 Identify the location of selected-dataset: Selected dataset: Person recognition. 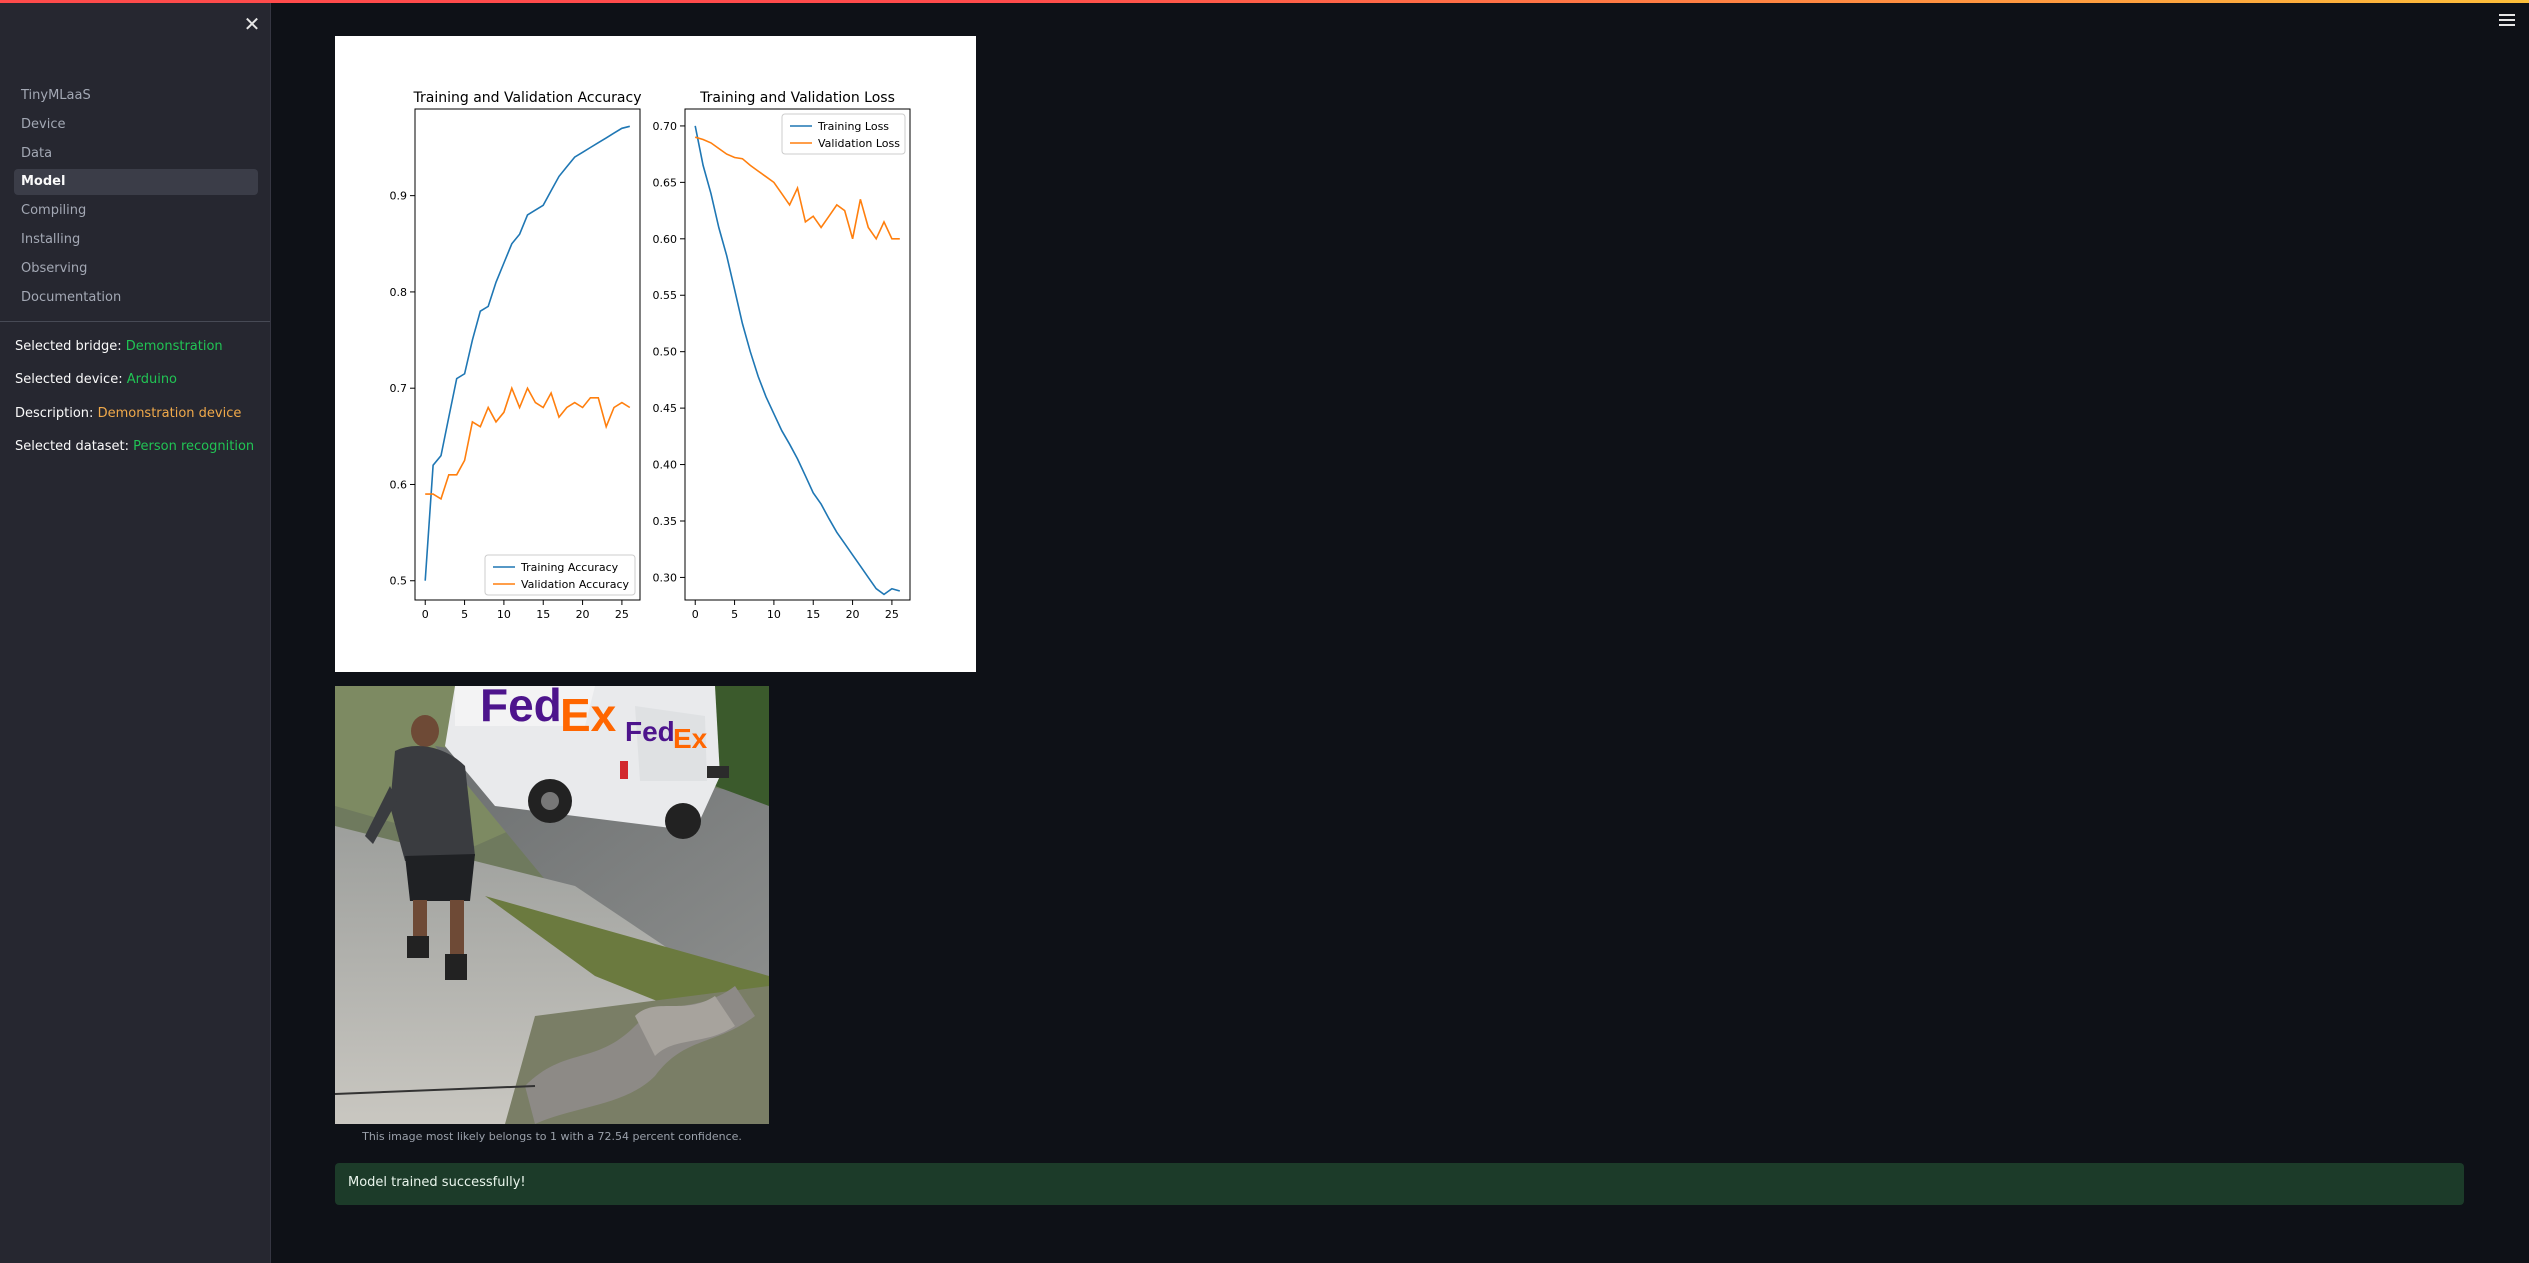
(134, 446).